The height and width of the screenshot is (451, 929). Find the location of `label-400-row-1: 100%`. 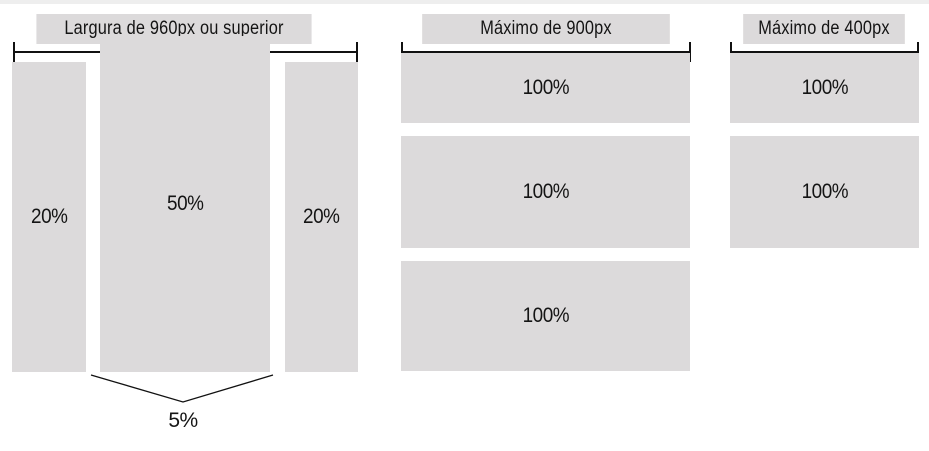

label-400-row-1: 100% is located at coordinates (824, 87).